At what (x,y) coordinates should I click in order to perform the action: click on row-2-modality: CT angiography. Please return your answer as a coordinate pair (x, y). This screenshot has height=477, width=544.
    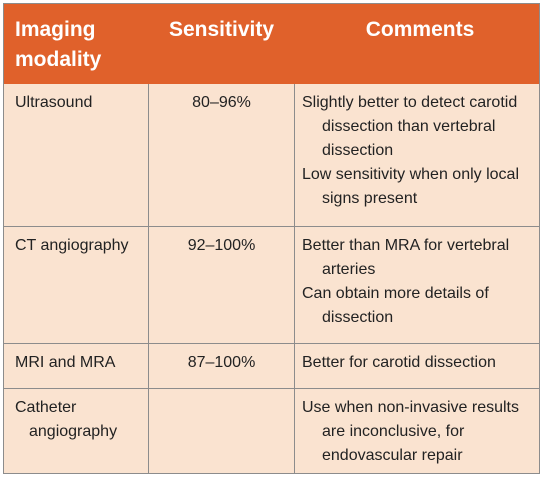
    Looking at the image, I should click on (72, 245).